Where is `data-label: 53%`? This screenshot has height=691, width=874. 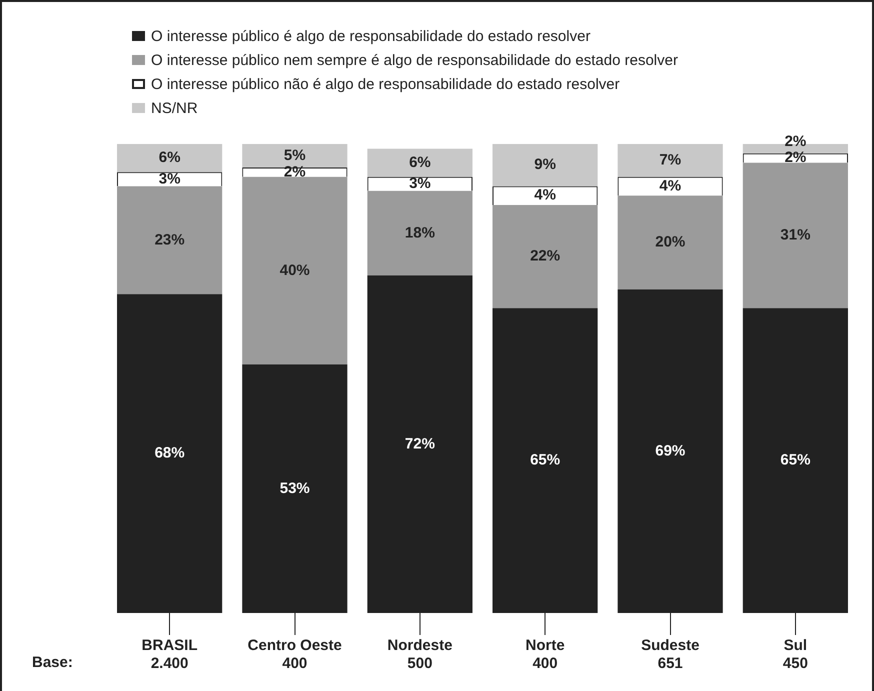 data-label: 53% is located at coordinates (295, 488).